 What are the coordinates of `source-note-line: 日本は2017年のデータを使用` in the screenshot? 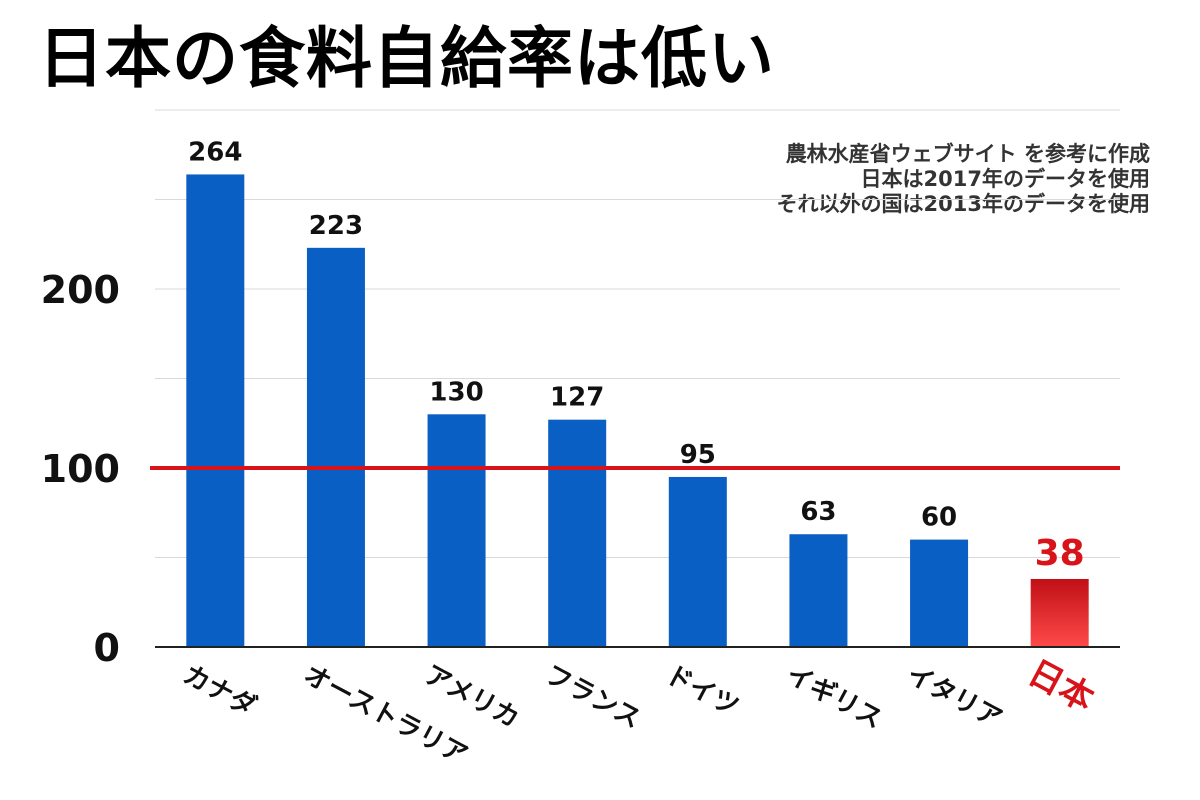 It's located at (1005, 179).